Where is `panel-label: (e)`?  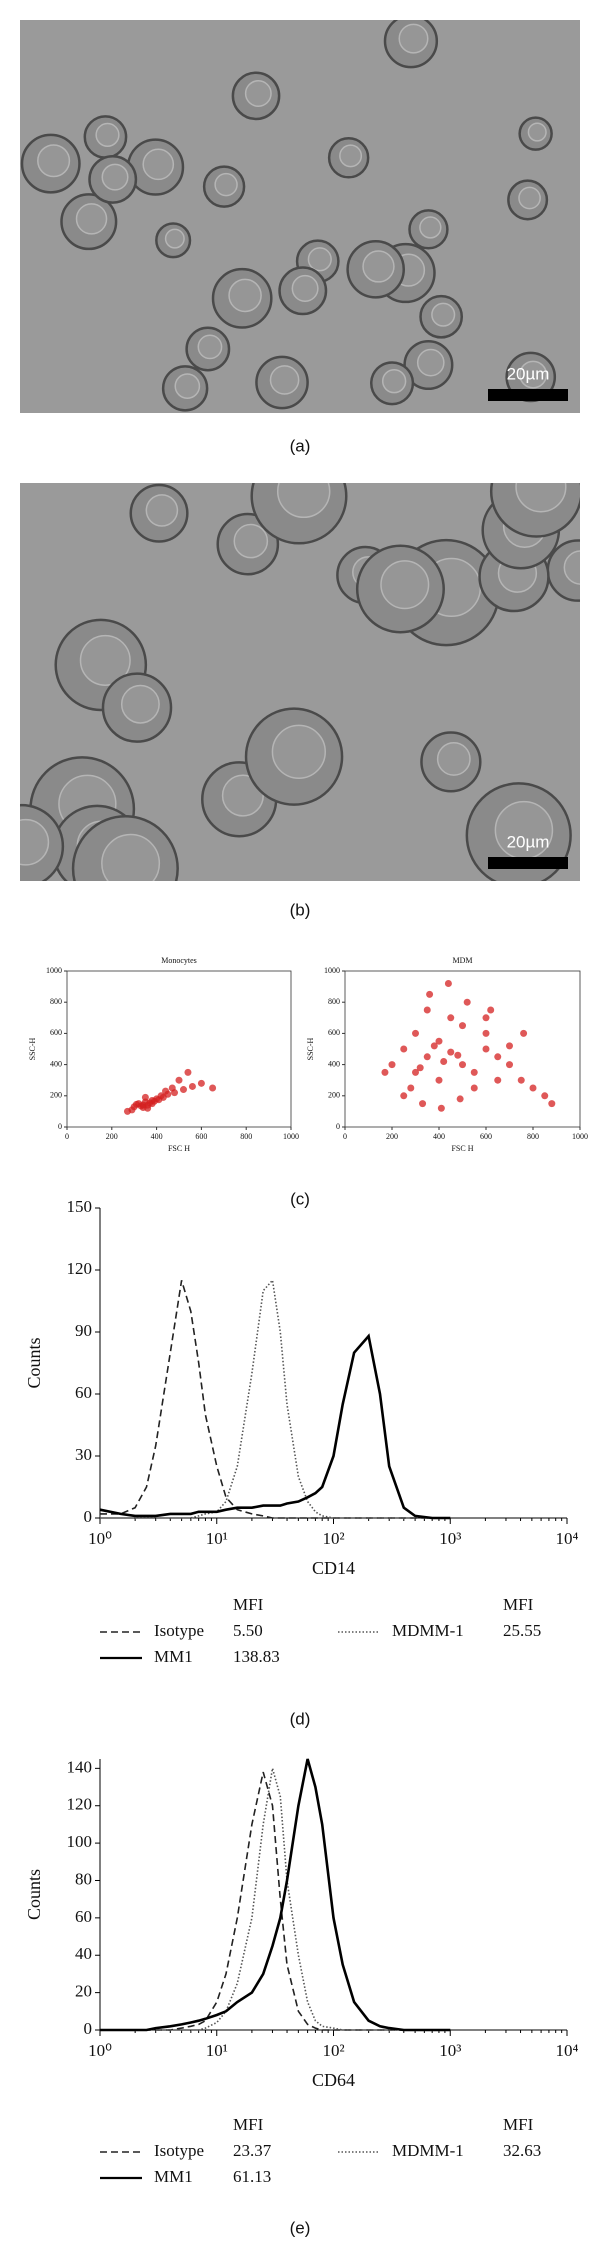 panel-label: (e) is located at coordinates (300, 2227).